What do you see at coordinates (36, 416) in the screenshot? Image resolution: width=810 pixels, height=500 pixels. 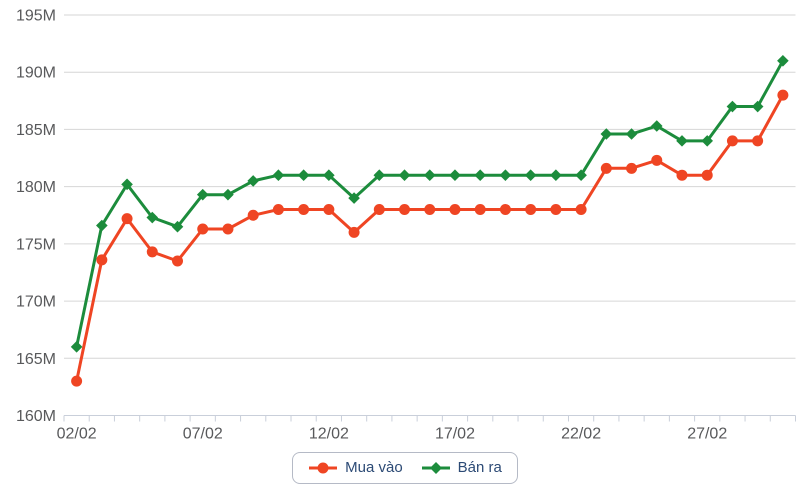 I see `y-axis-label: 160M` at bounding box center [36, 416].